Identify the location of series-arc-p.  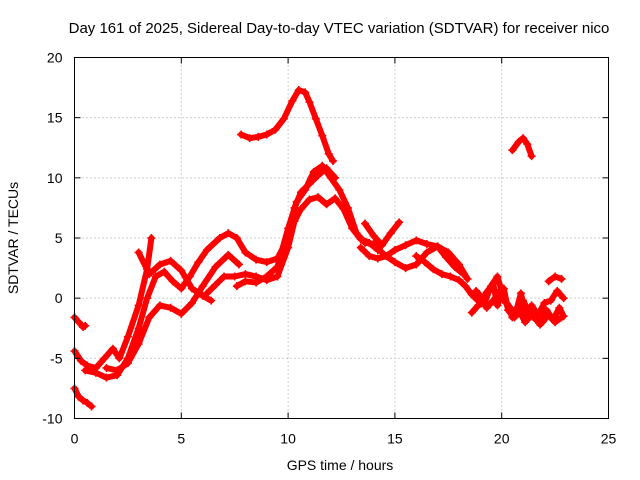
(522, 147).